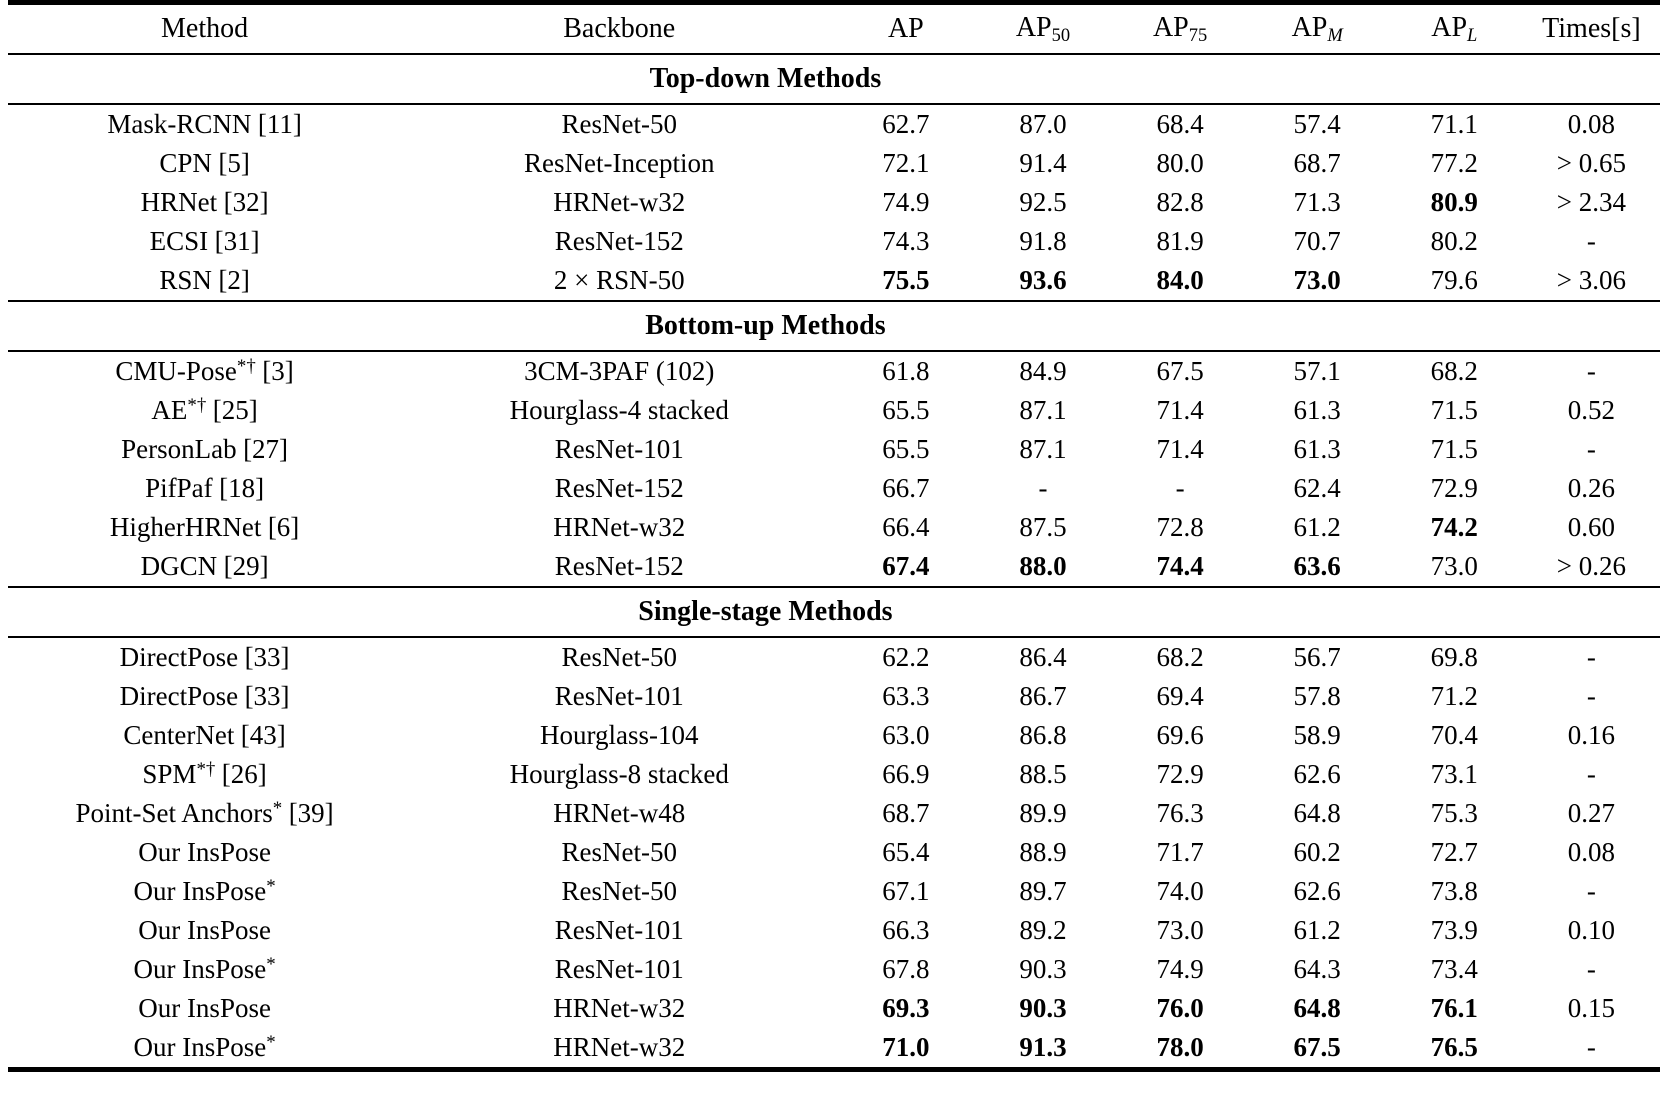 This screenshot has width=1668, height=1107. I want to click on value-cell: > 2.34, so click(1591, 202).